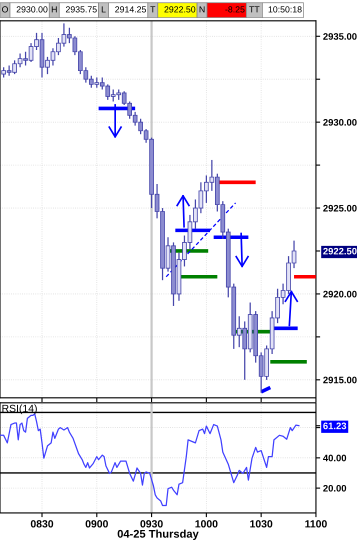 The height and width of the screenshot is (548, 357). I want to click on y-tick-label: 2922.50, so click(340, 251).